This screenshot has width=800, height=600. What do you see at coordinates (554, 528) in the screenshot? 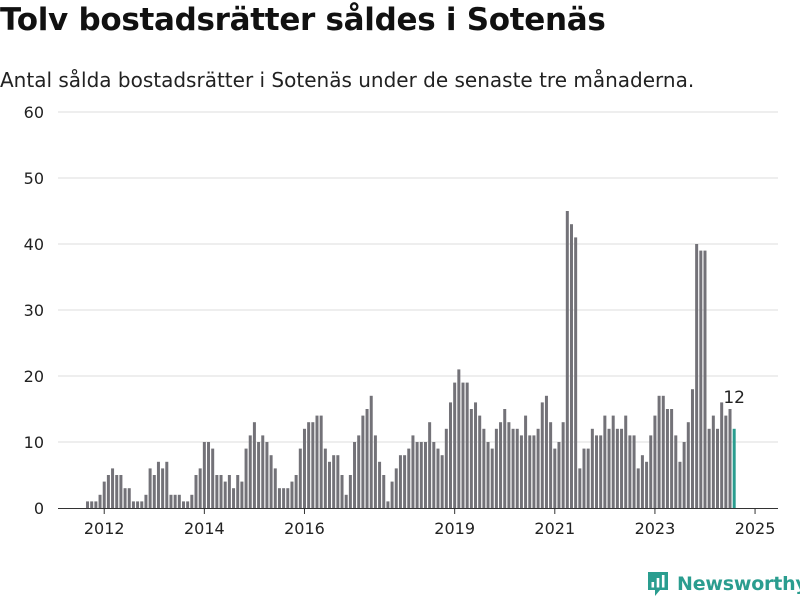
I see `x-tick-label: 2021` at bounding box center [554, 528].